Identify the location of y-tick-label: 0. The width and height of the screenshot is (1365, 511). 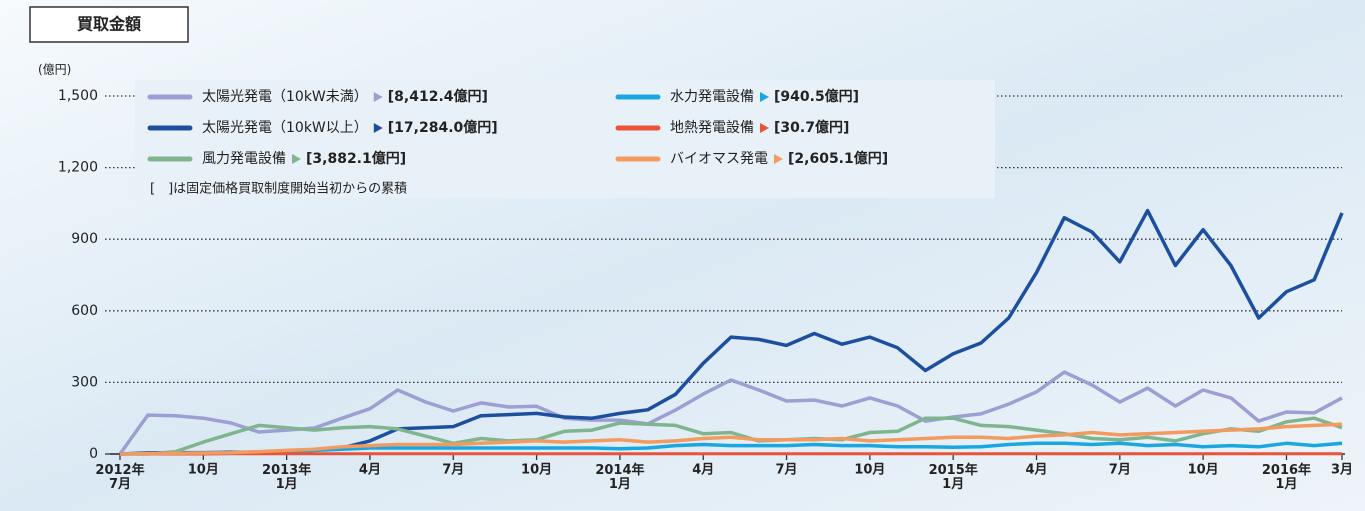
(93, 454).